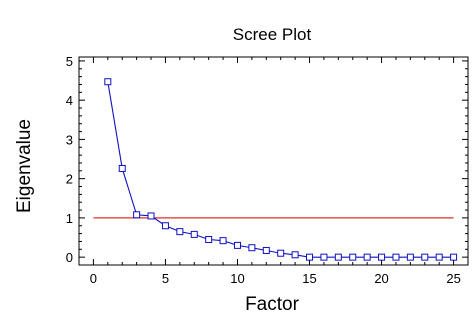 This screenshot has height=320, width=473. Describe the element at coordinates (272, 304) in the screenshot. I see `x-axis-label: Factor` at that location.